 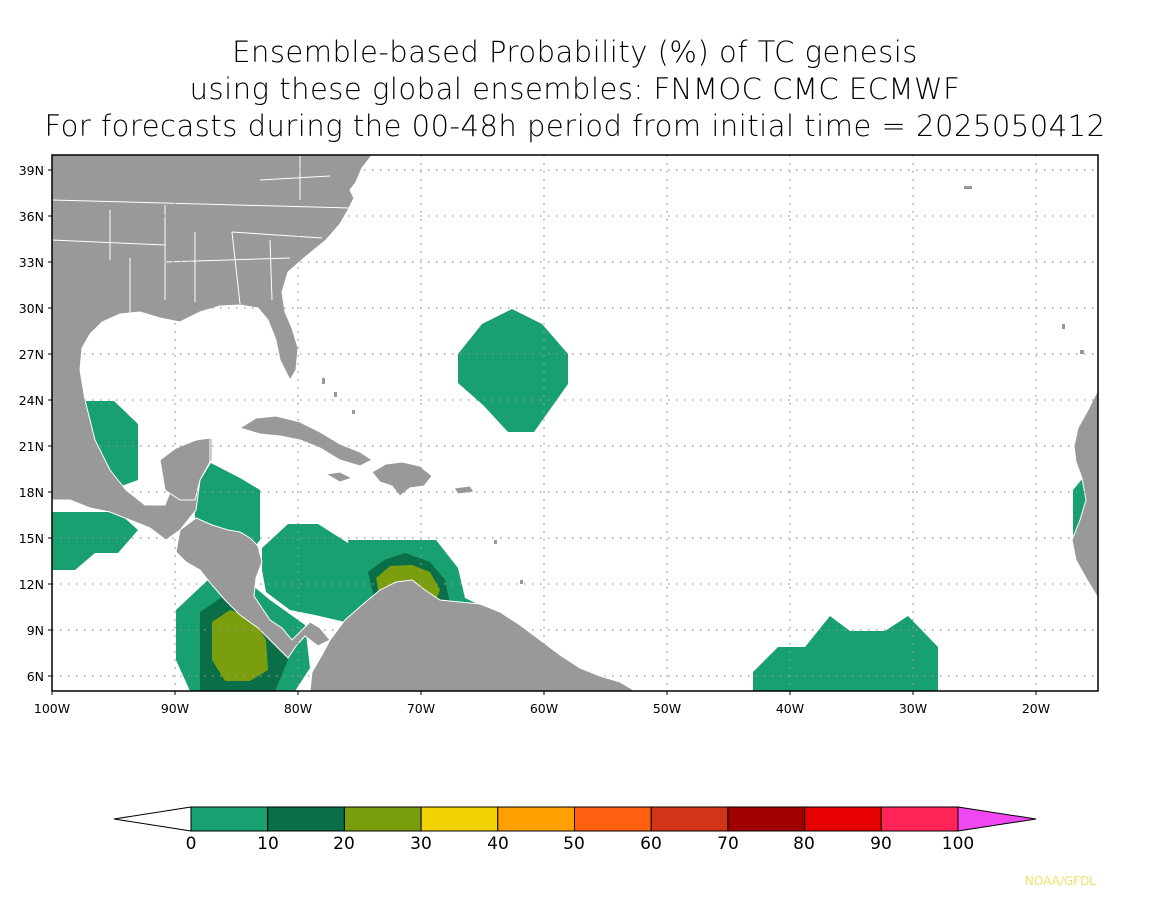 What do you see at coordinates (402, 479) in the screenshot?
I see `land-hispaniola` at bounding box center [402, 479].